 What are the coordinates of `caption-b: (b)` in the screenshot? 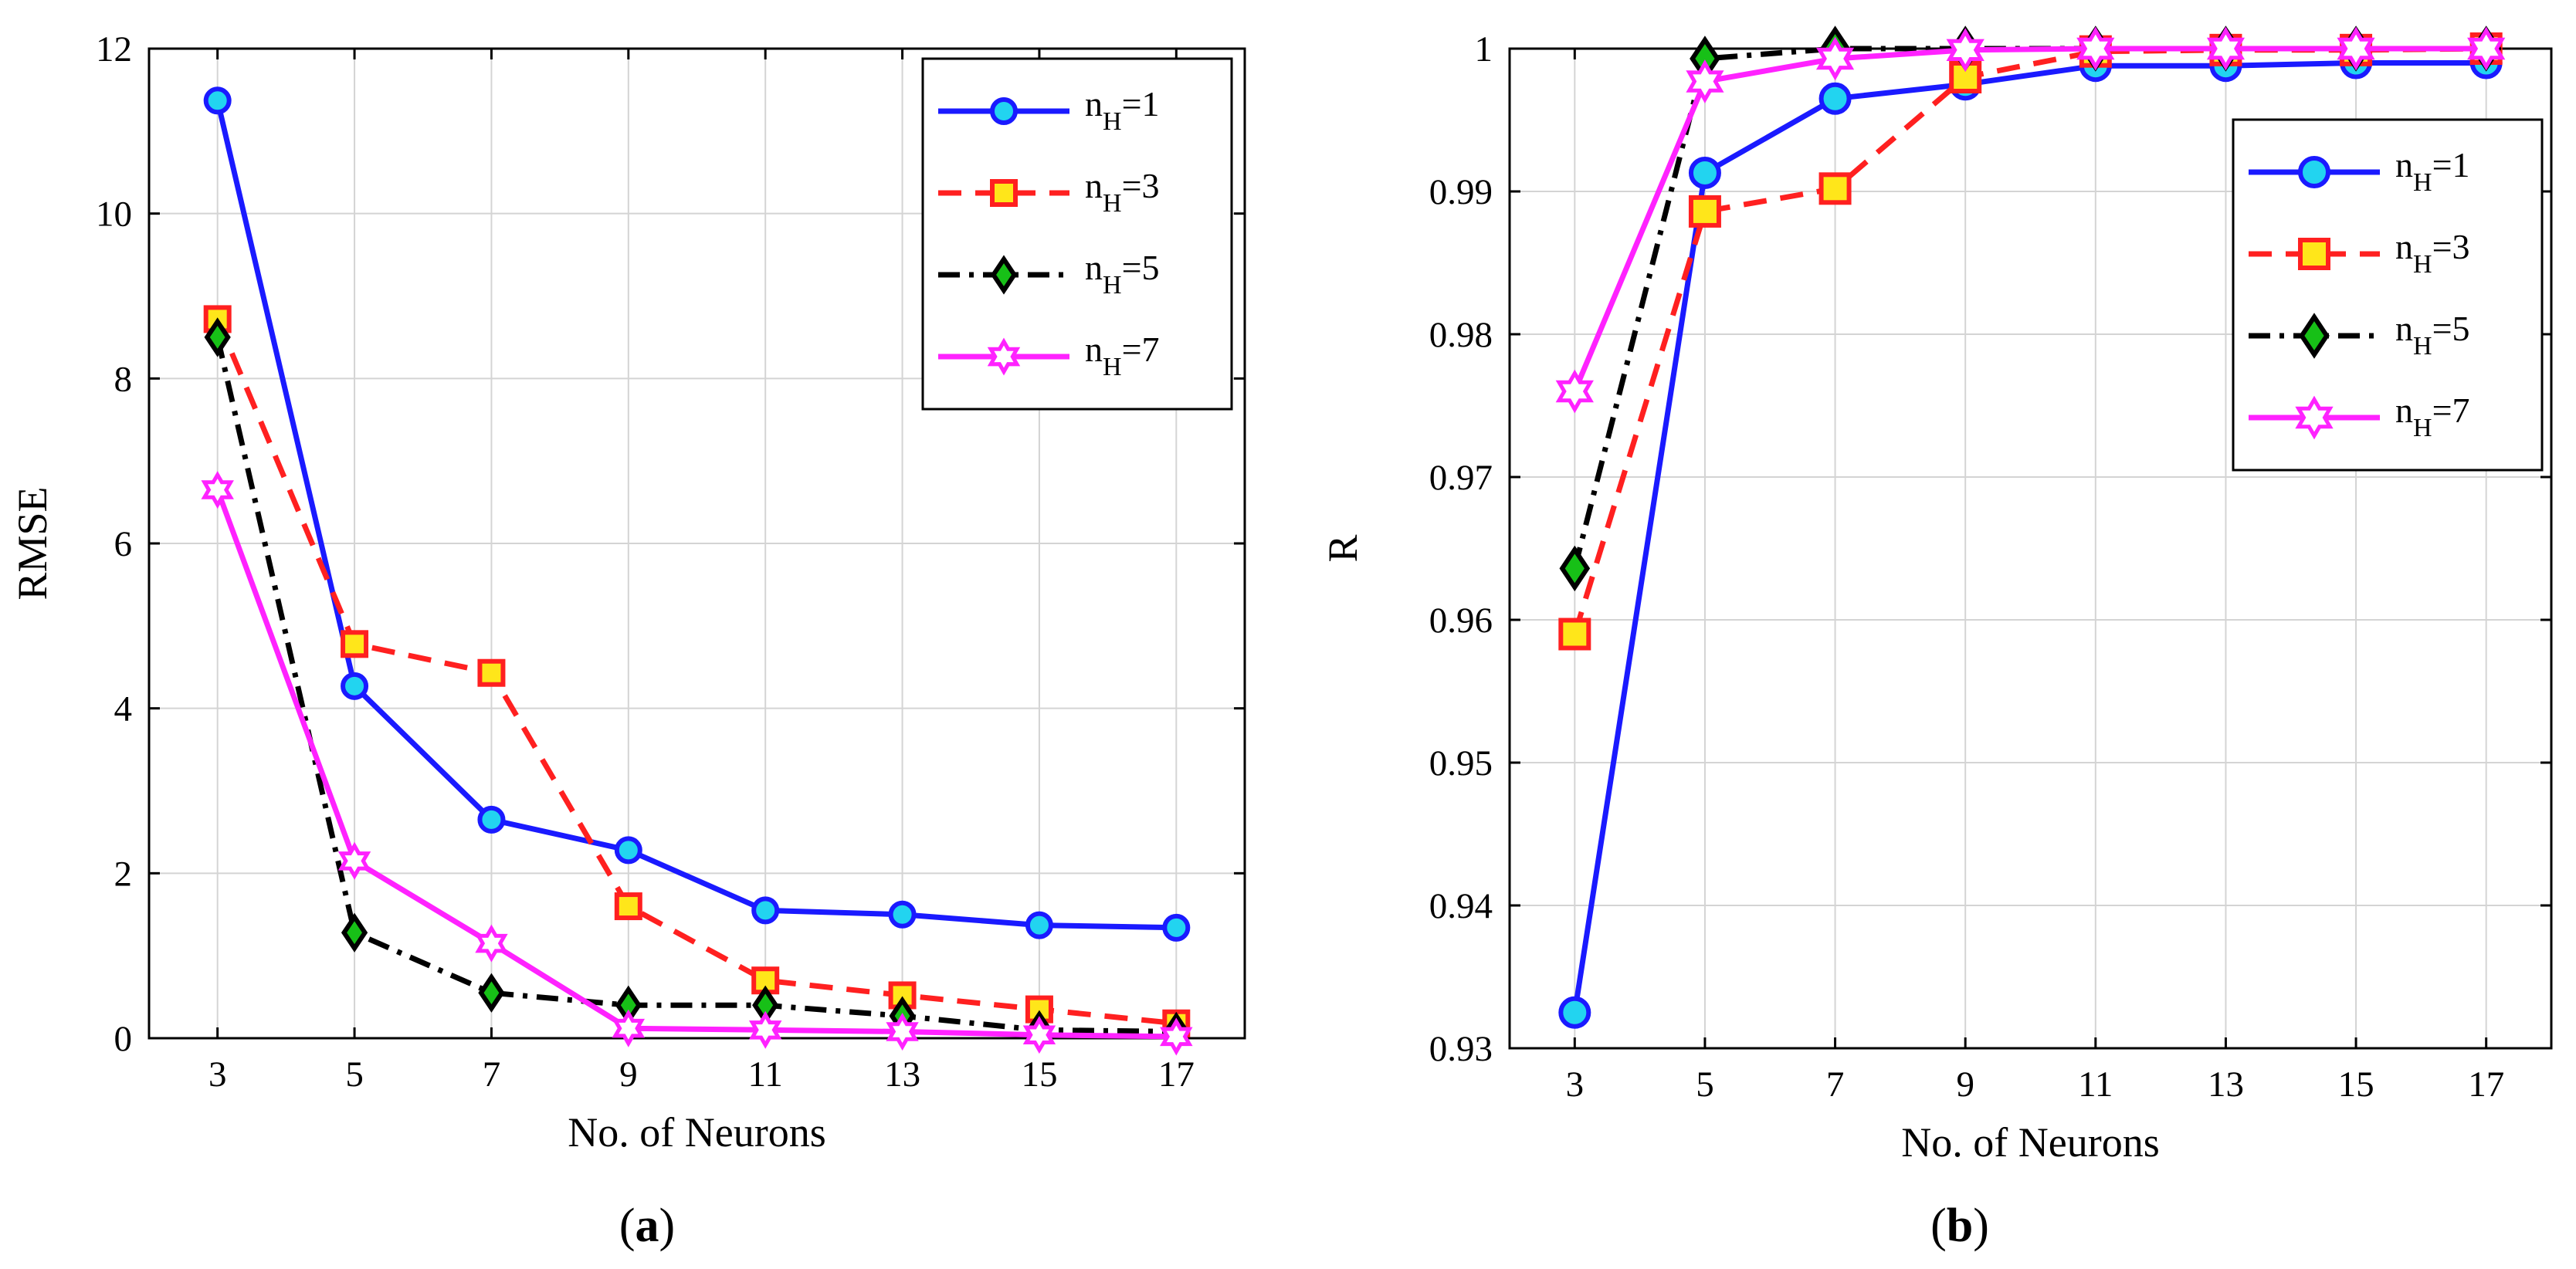 It's located at (1959, 1226).